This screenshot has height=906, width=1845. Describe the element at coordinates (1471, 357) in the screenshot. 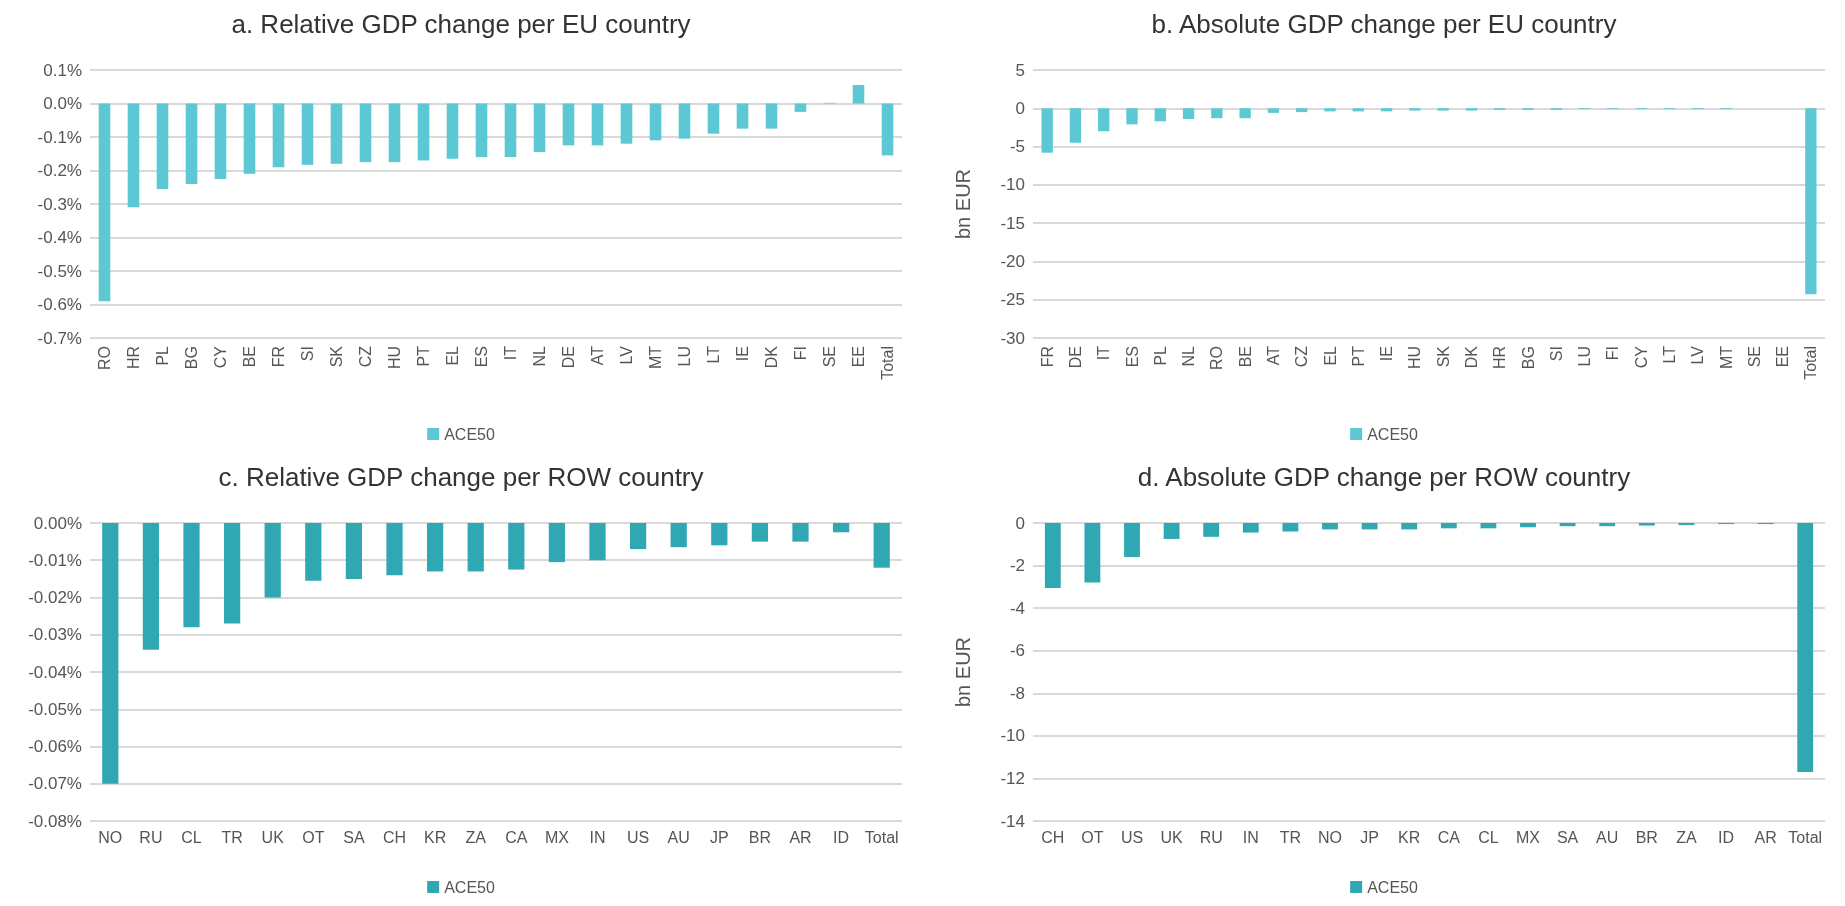

I see `x-tick-label: DK` at that location.